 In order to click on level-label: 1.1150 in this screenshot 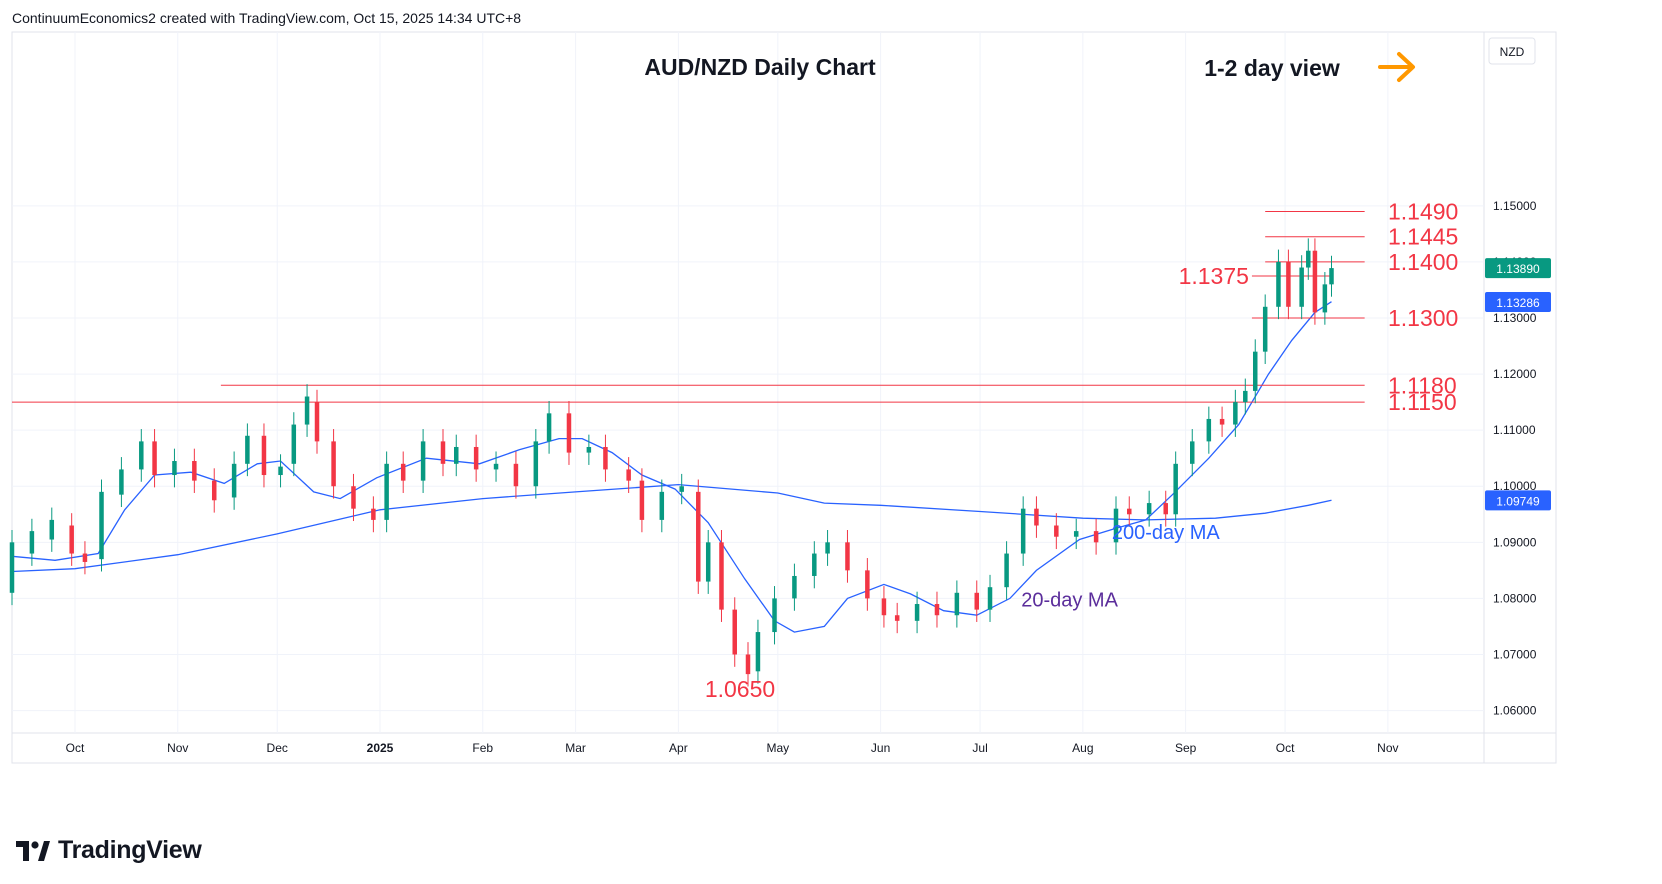, I will do `click(1422, 402)`.